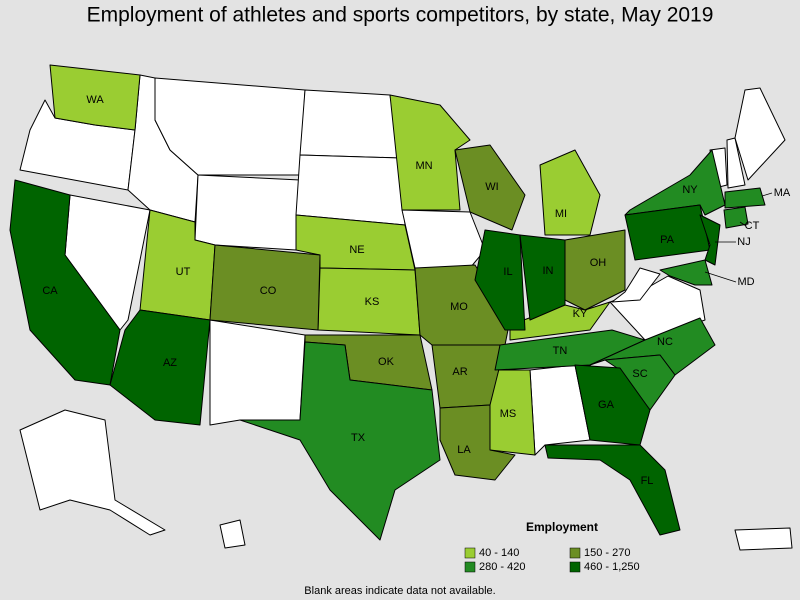 The width and height of the screenshot is (800, 600). Describe the element at coordinates (745, 198) in the screenshot. I see `state-ma` at that location.